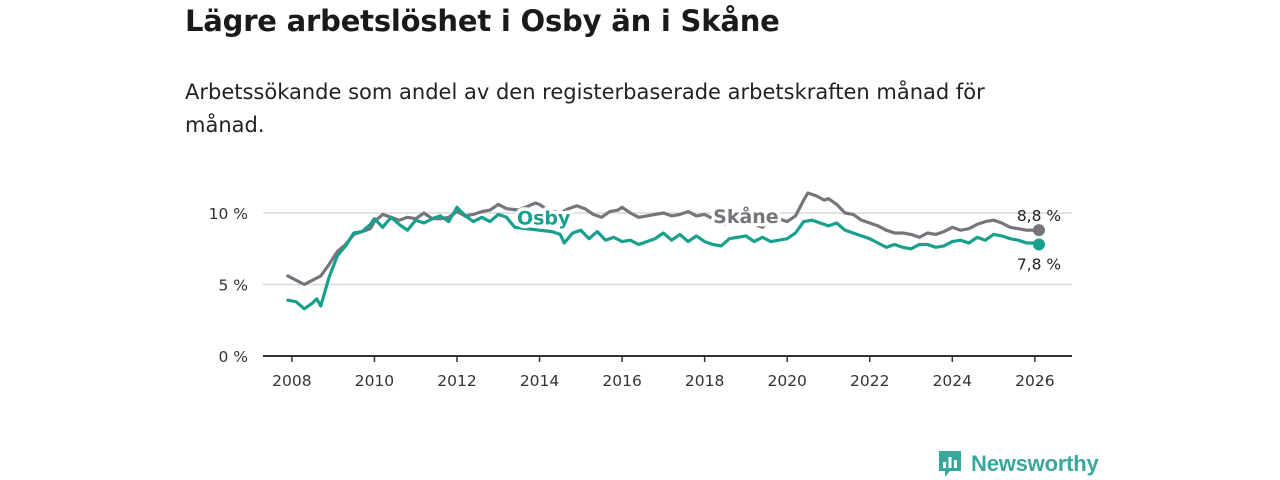  I want to click on newsworthy-logo-icon, so click(950, 464).